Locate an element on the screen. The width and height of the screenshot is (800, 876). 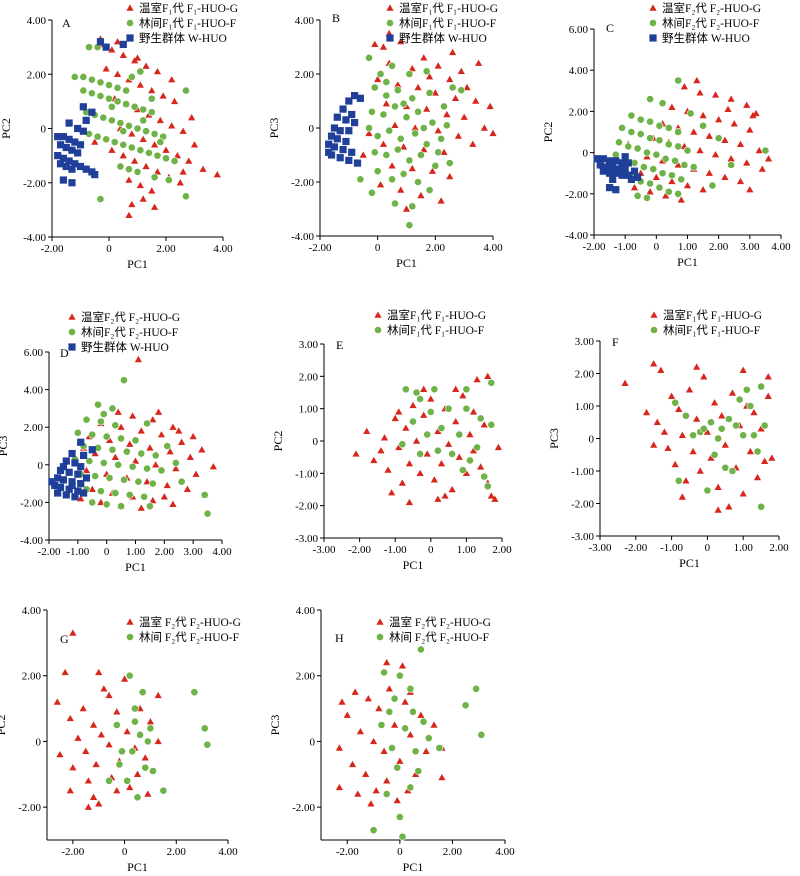
y-axis-label: PC3 is located at coordinates (5, 446).